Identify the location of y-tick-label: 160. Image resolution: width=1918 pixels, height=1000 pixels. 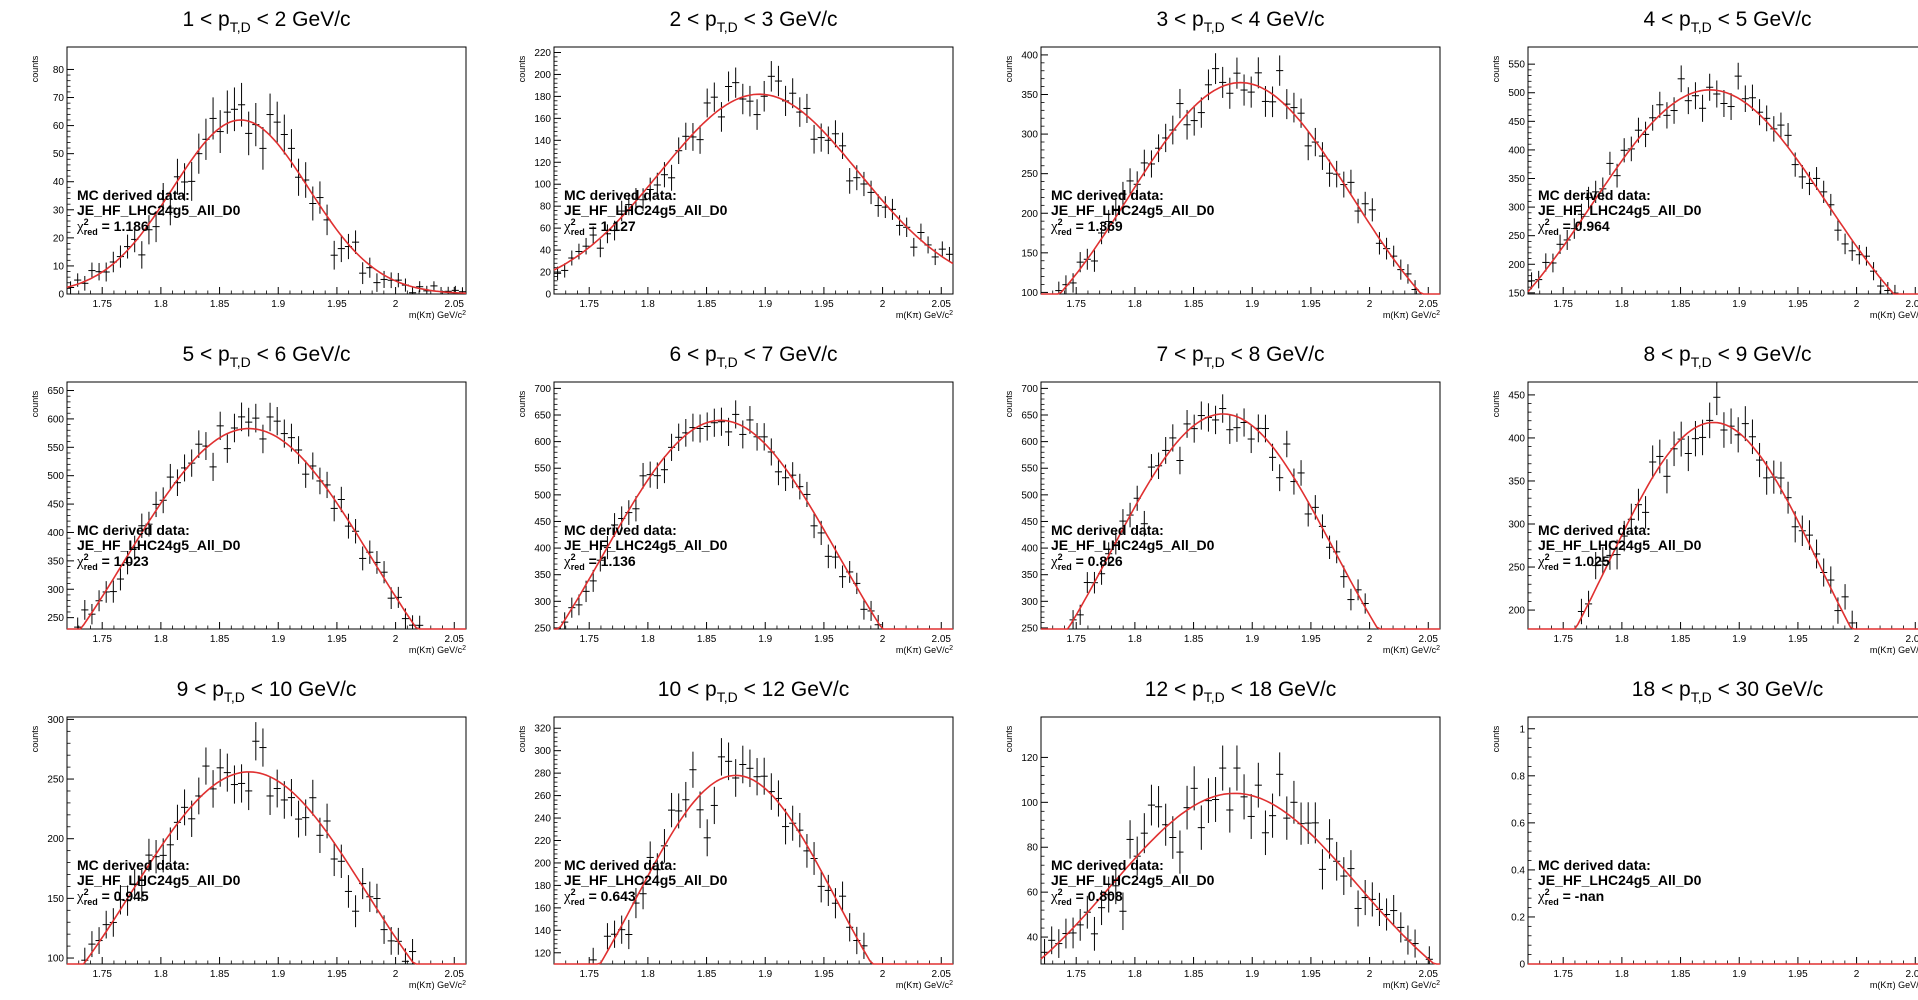
(542, 119).